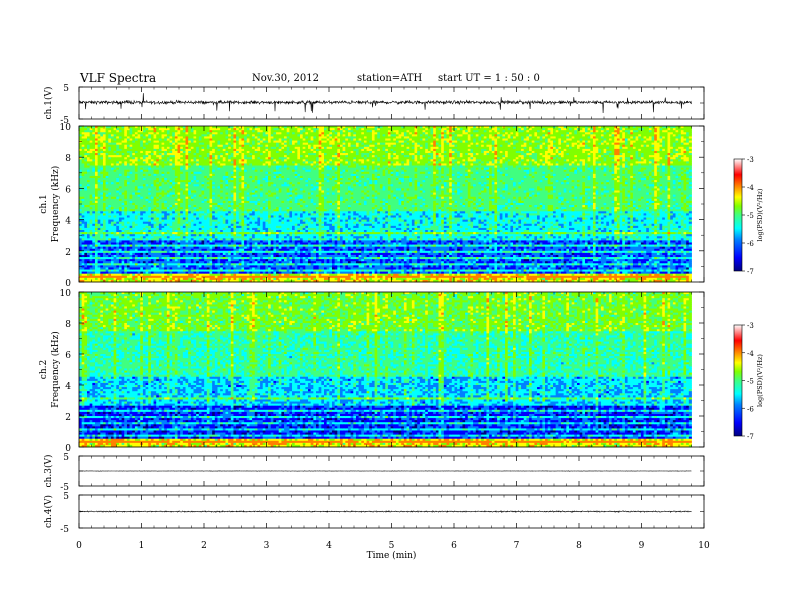 The image size is (792, 612). What do you see at coordinates (385, 103) in the screenshot?
I see `waveform-line-ch.1(V)` at bounding box center [385, 103].